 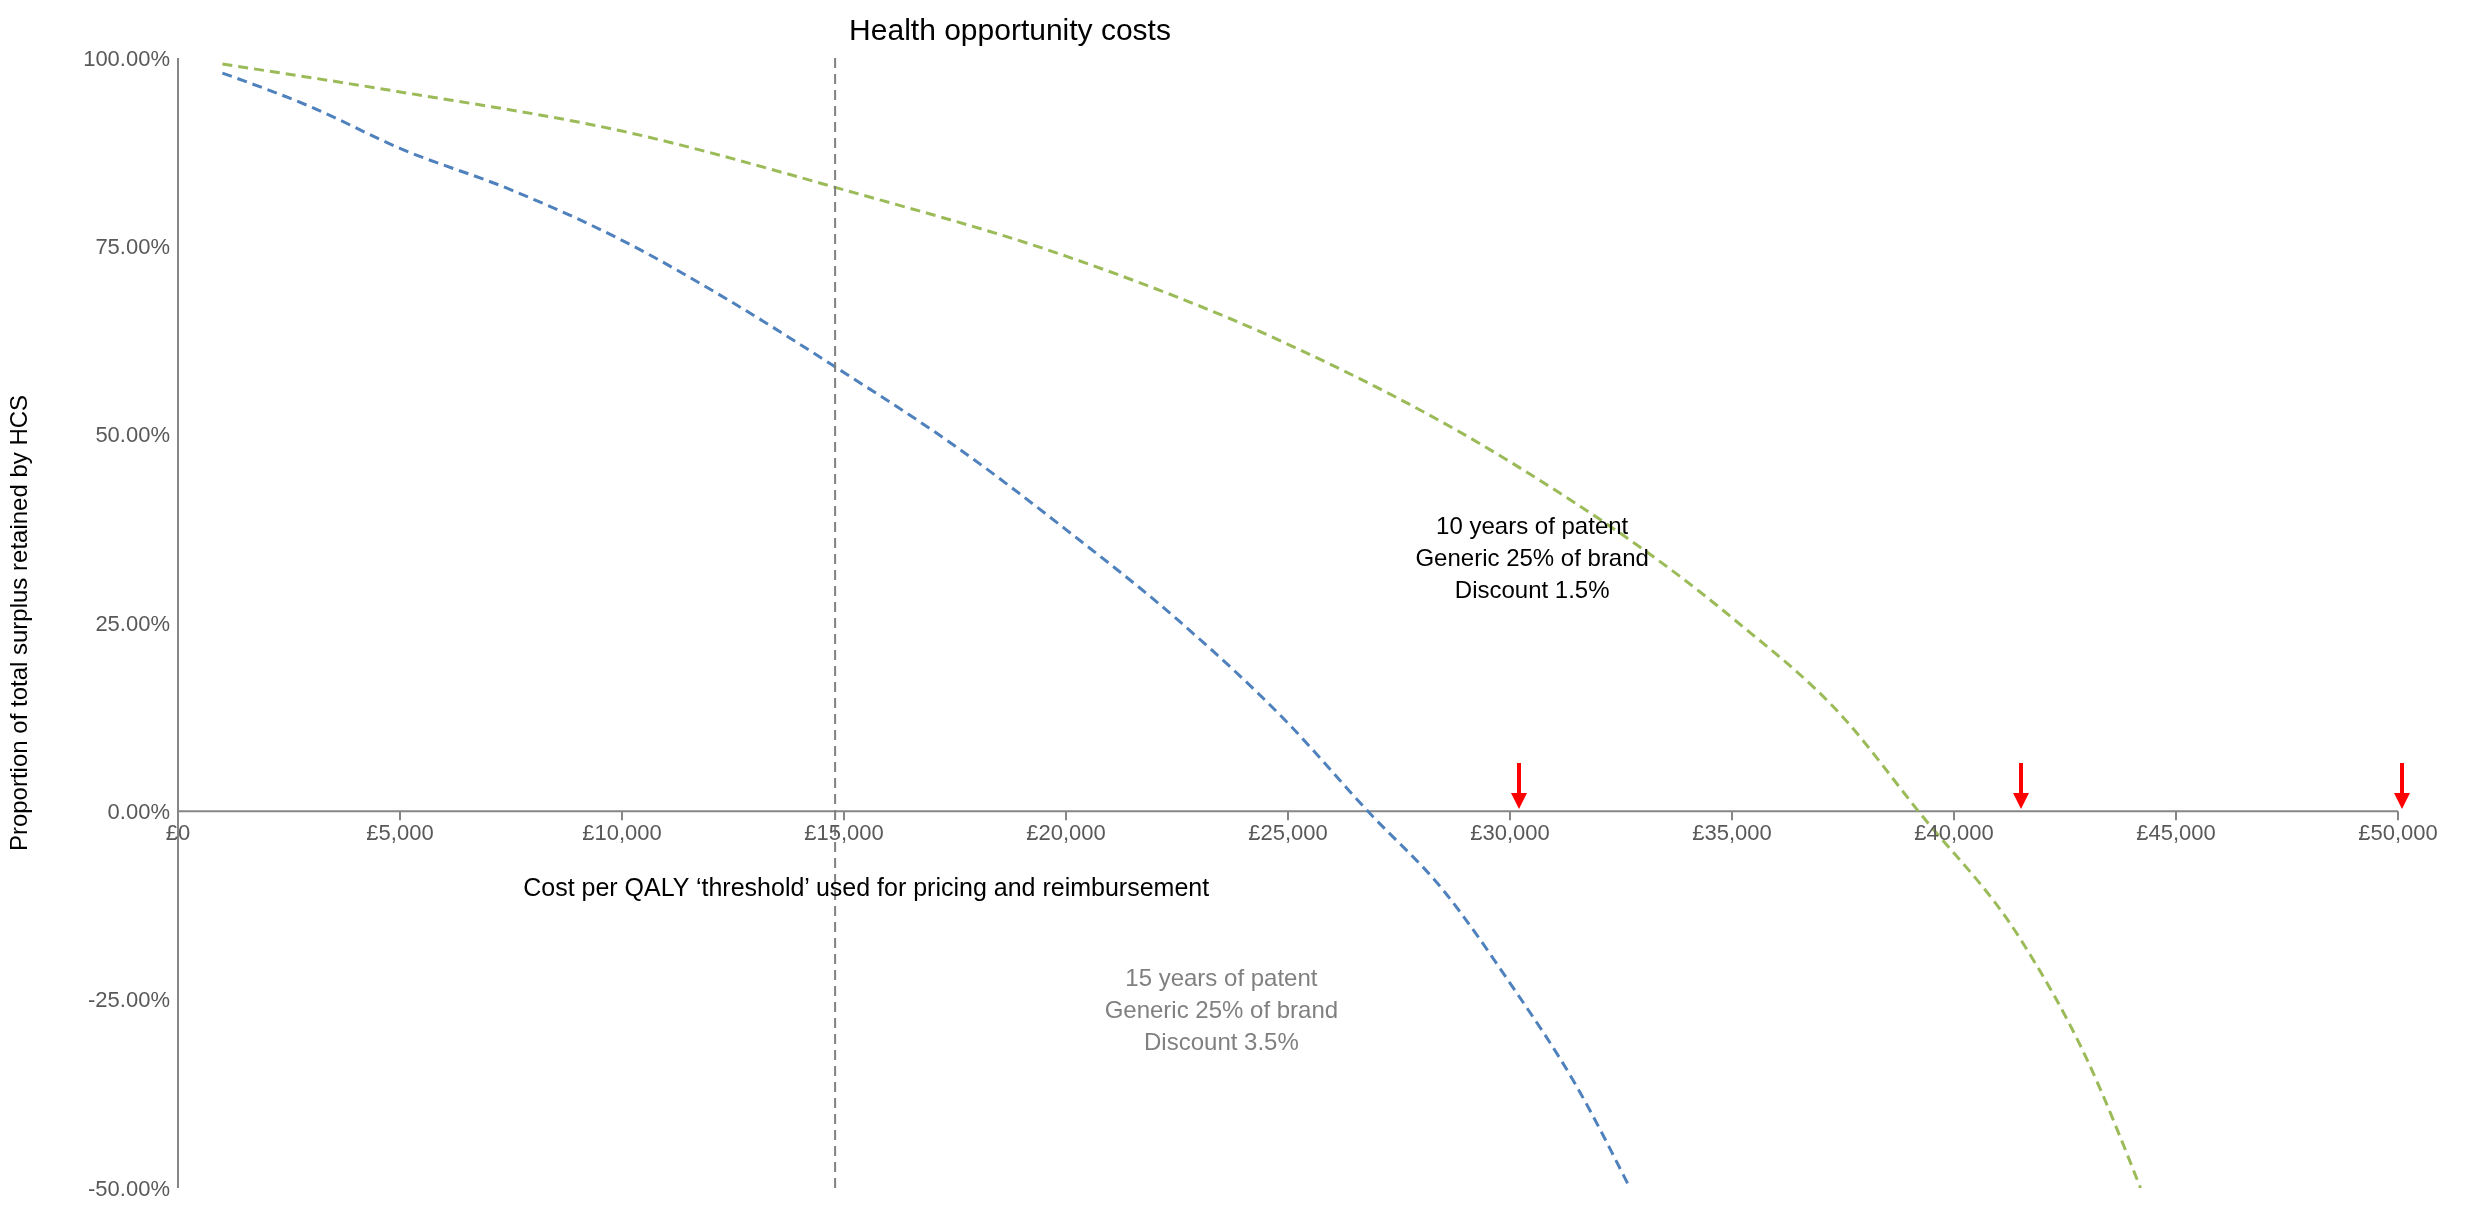 I want to click on x-axis-title: Cost per QALY ‘threshold’ used for pricing and reimbursement, so click(x=866, y=888).